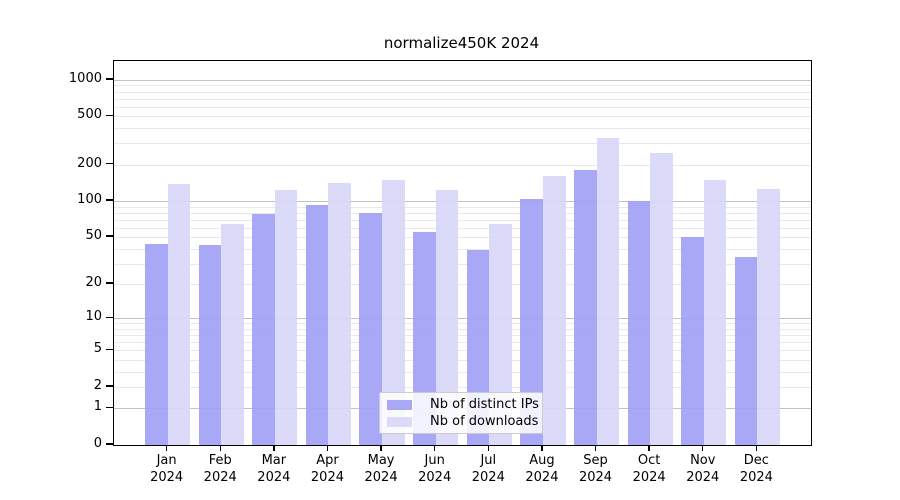 The height and width of the screenshot is (500, 900). Describe the element at coordinates (85, 78) in the screenshot. I see `y-tick-label: 1000` at that location.